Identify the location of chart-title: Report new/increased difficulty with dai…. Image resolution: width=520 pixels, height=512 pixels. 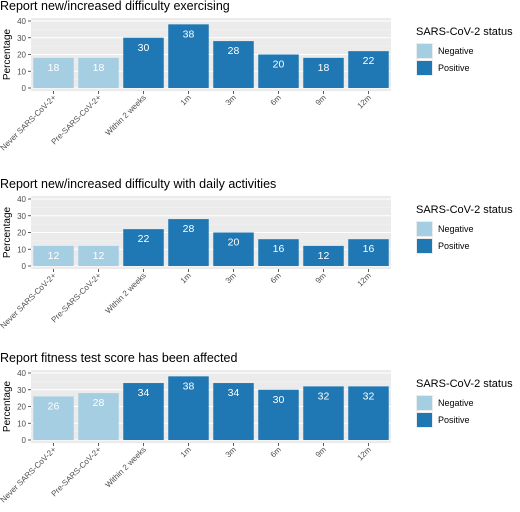
(138, 184).